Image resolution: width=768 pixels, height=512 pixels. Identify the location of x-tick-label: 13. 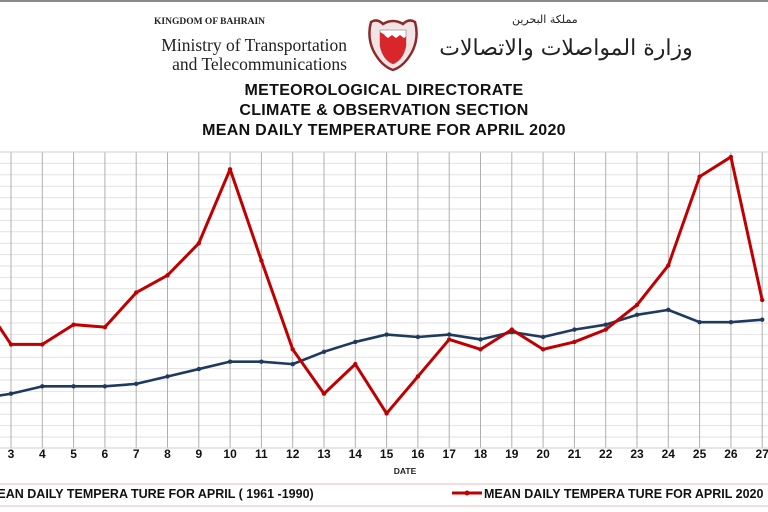
(324, 454).